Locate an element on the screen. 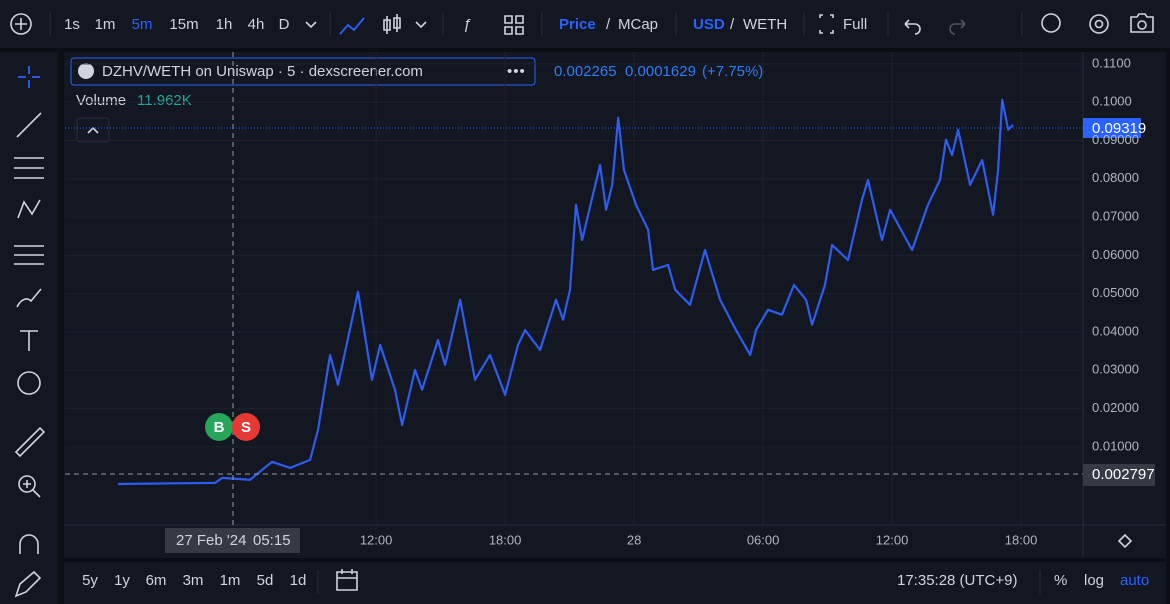  more-dots: ••• is located at coordinates (516, 71).